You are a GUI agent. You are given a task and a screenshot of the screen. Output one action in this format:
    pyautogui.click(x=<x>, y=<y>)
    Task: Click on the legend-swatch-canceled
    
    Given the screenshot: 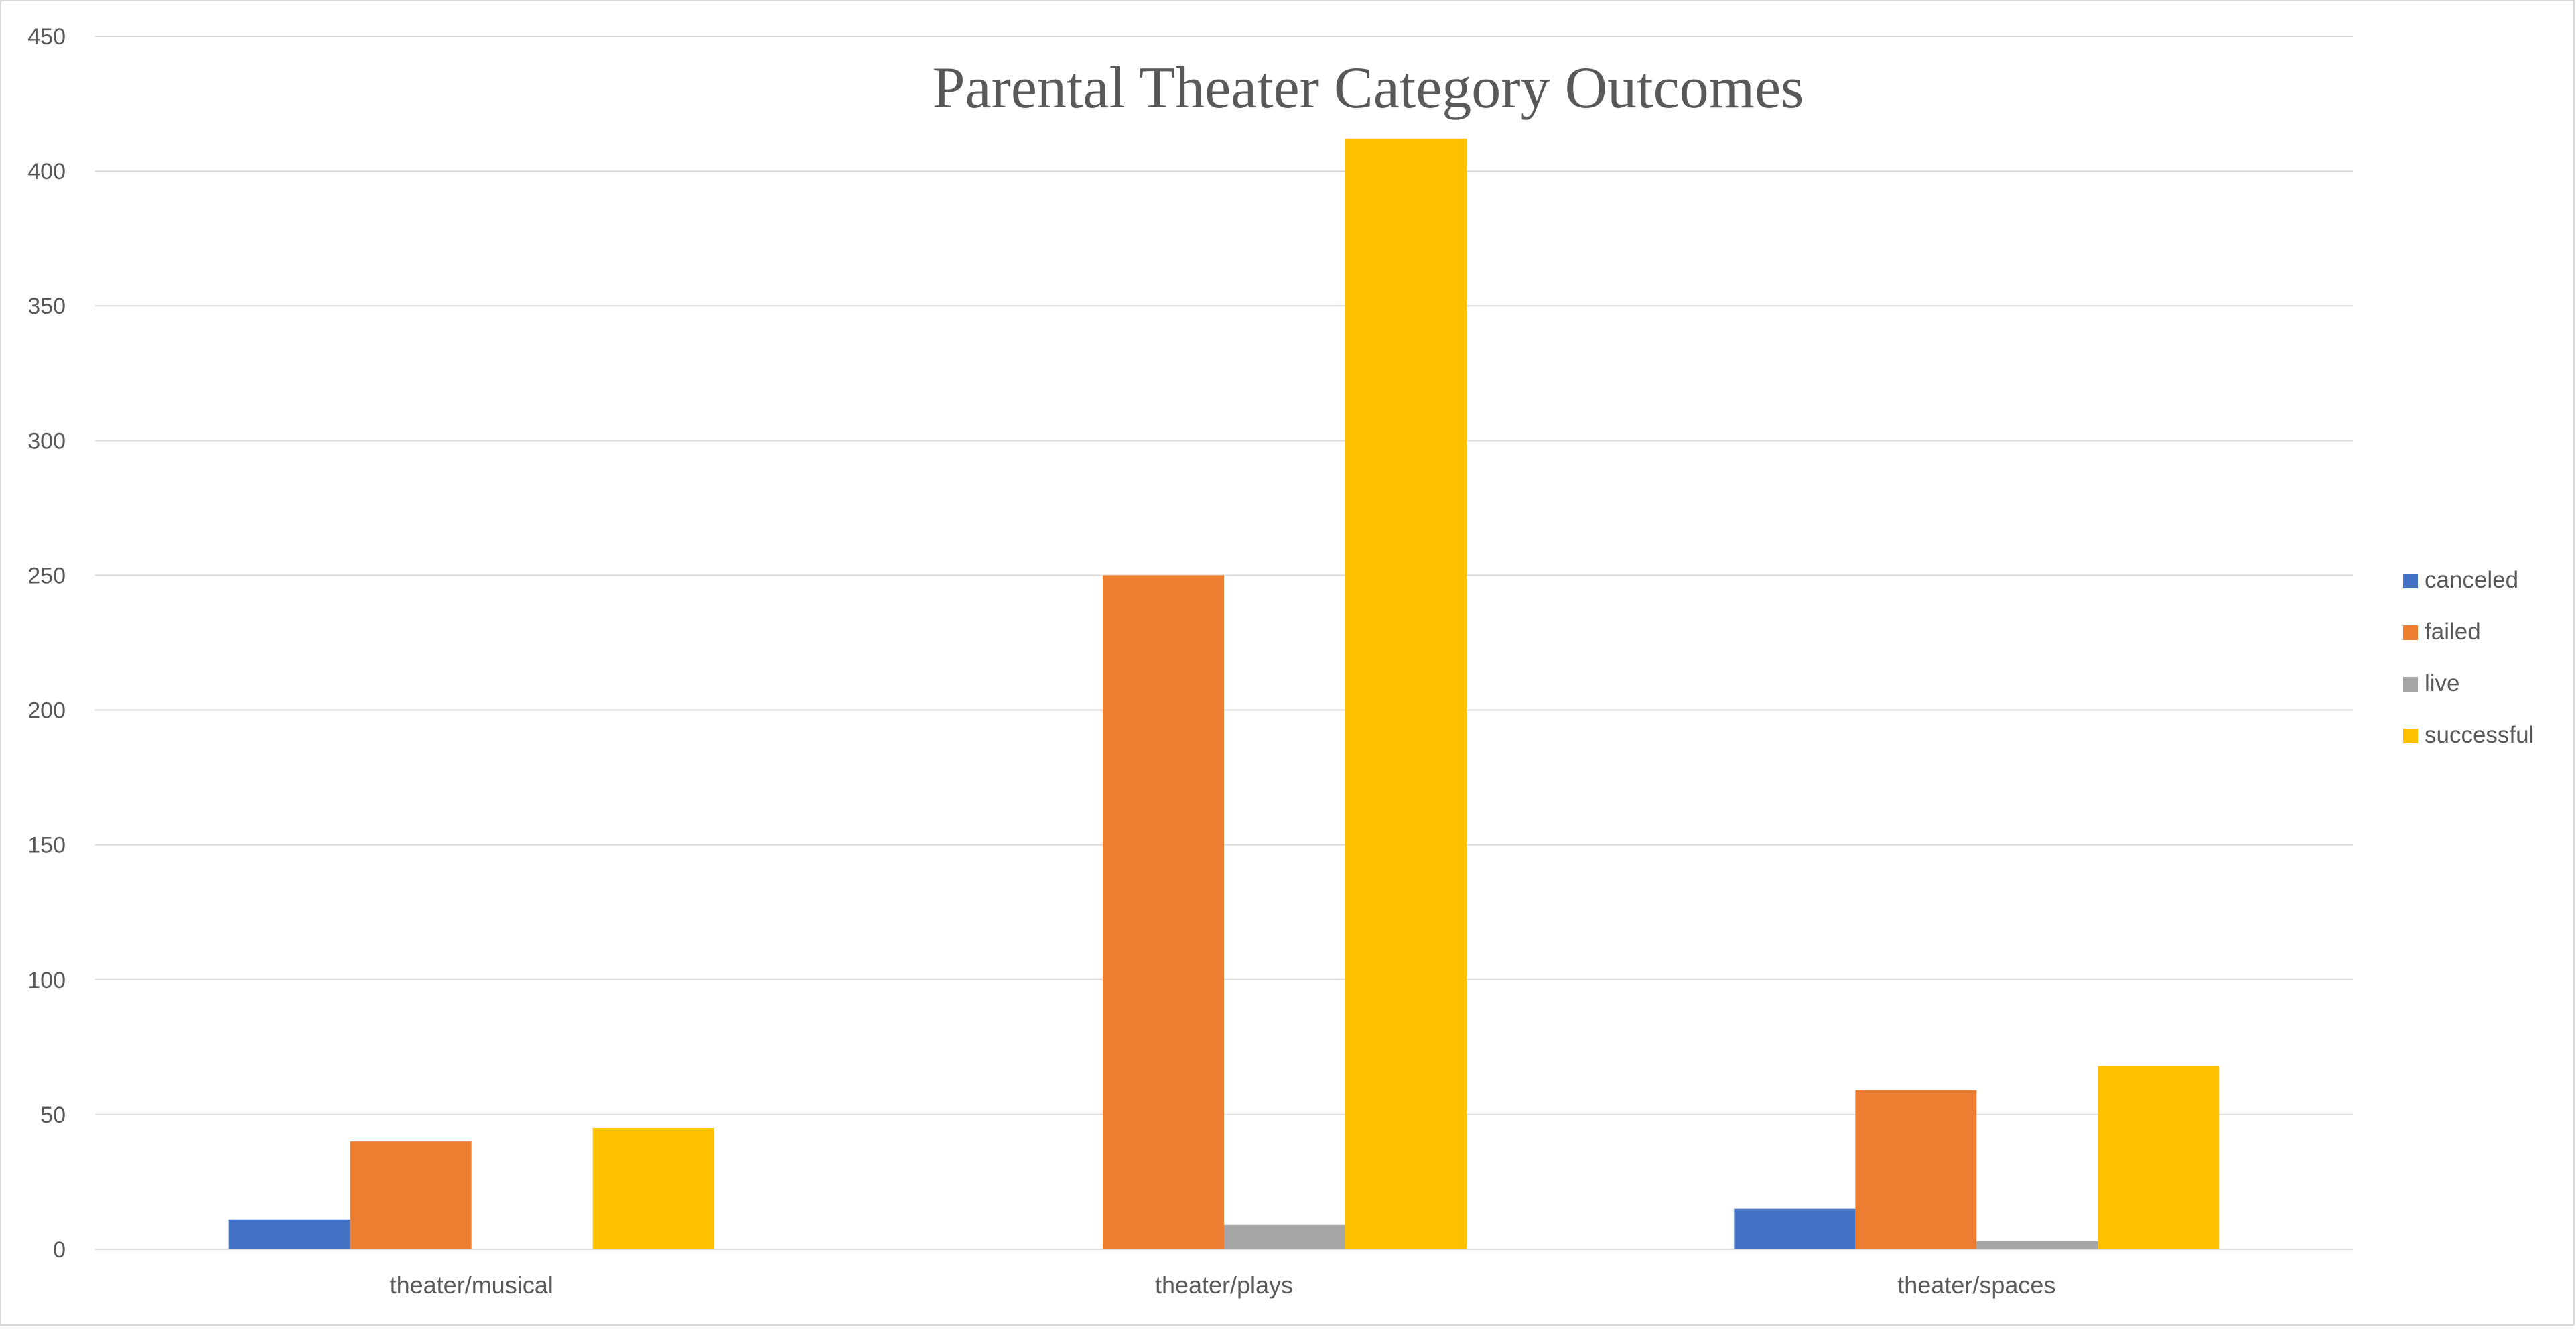 What is the action you would take?
    pyautogui.click(x=2411, y=581)
    